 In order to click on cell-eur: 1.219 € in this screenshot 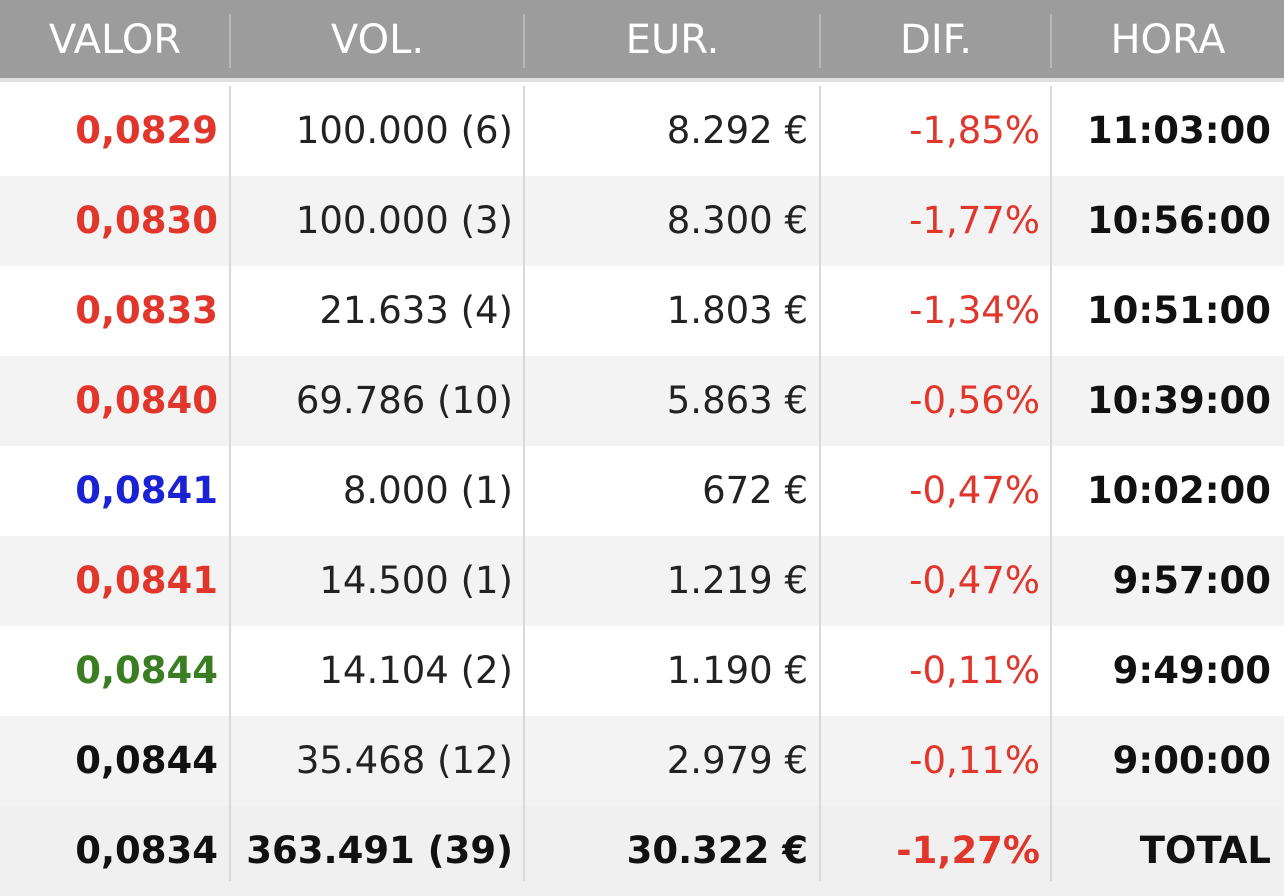, I will do `click(737, 580)`.